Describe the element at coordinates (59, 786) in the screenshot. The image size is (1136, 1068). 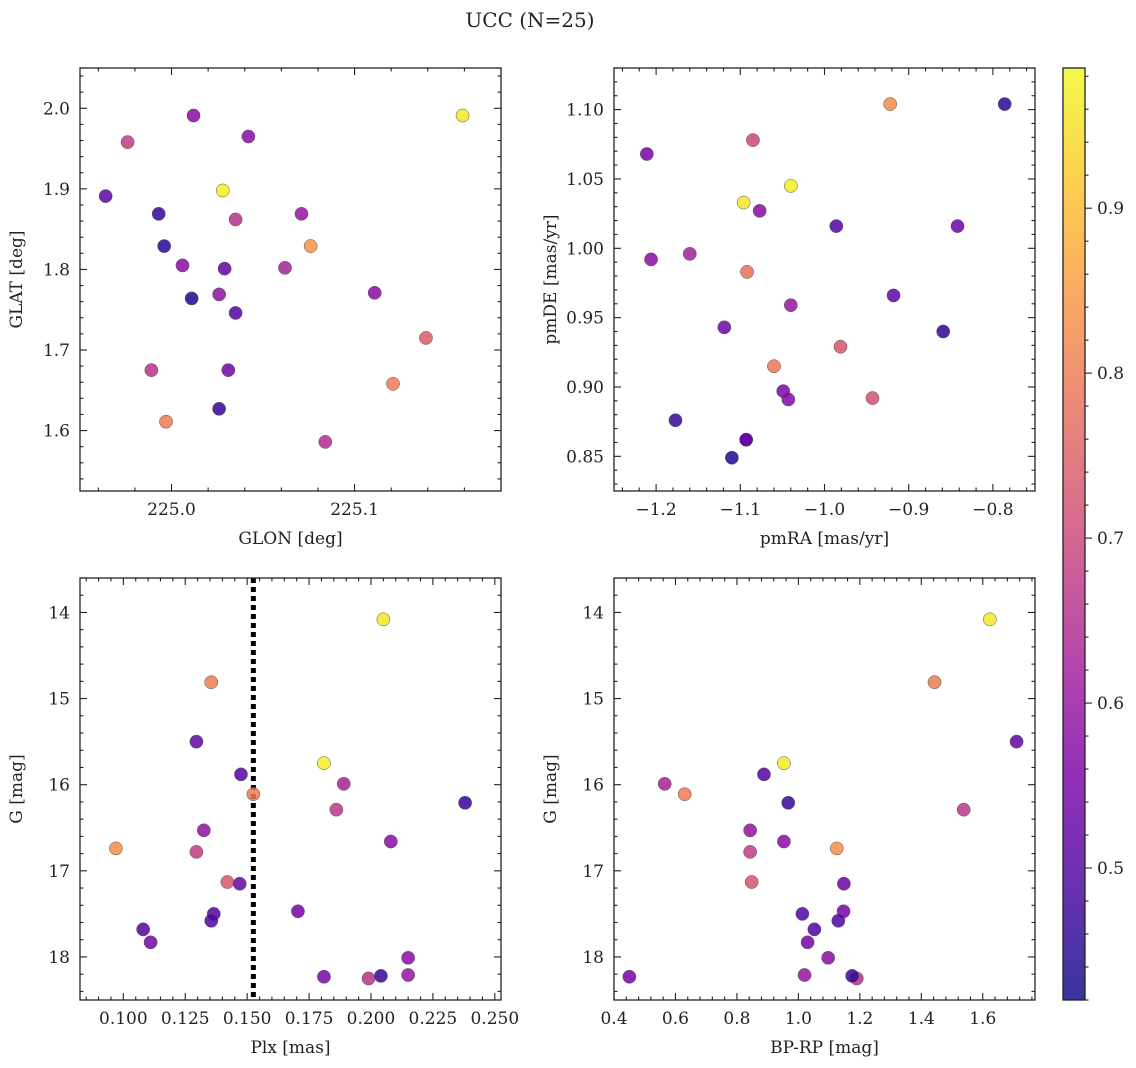
I see `y-tick-label: 16` at that location.